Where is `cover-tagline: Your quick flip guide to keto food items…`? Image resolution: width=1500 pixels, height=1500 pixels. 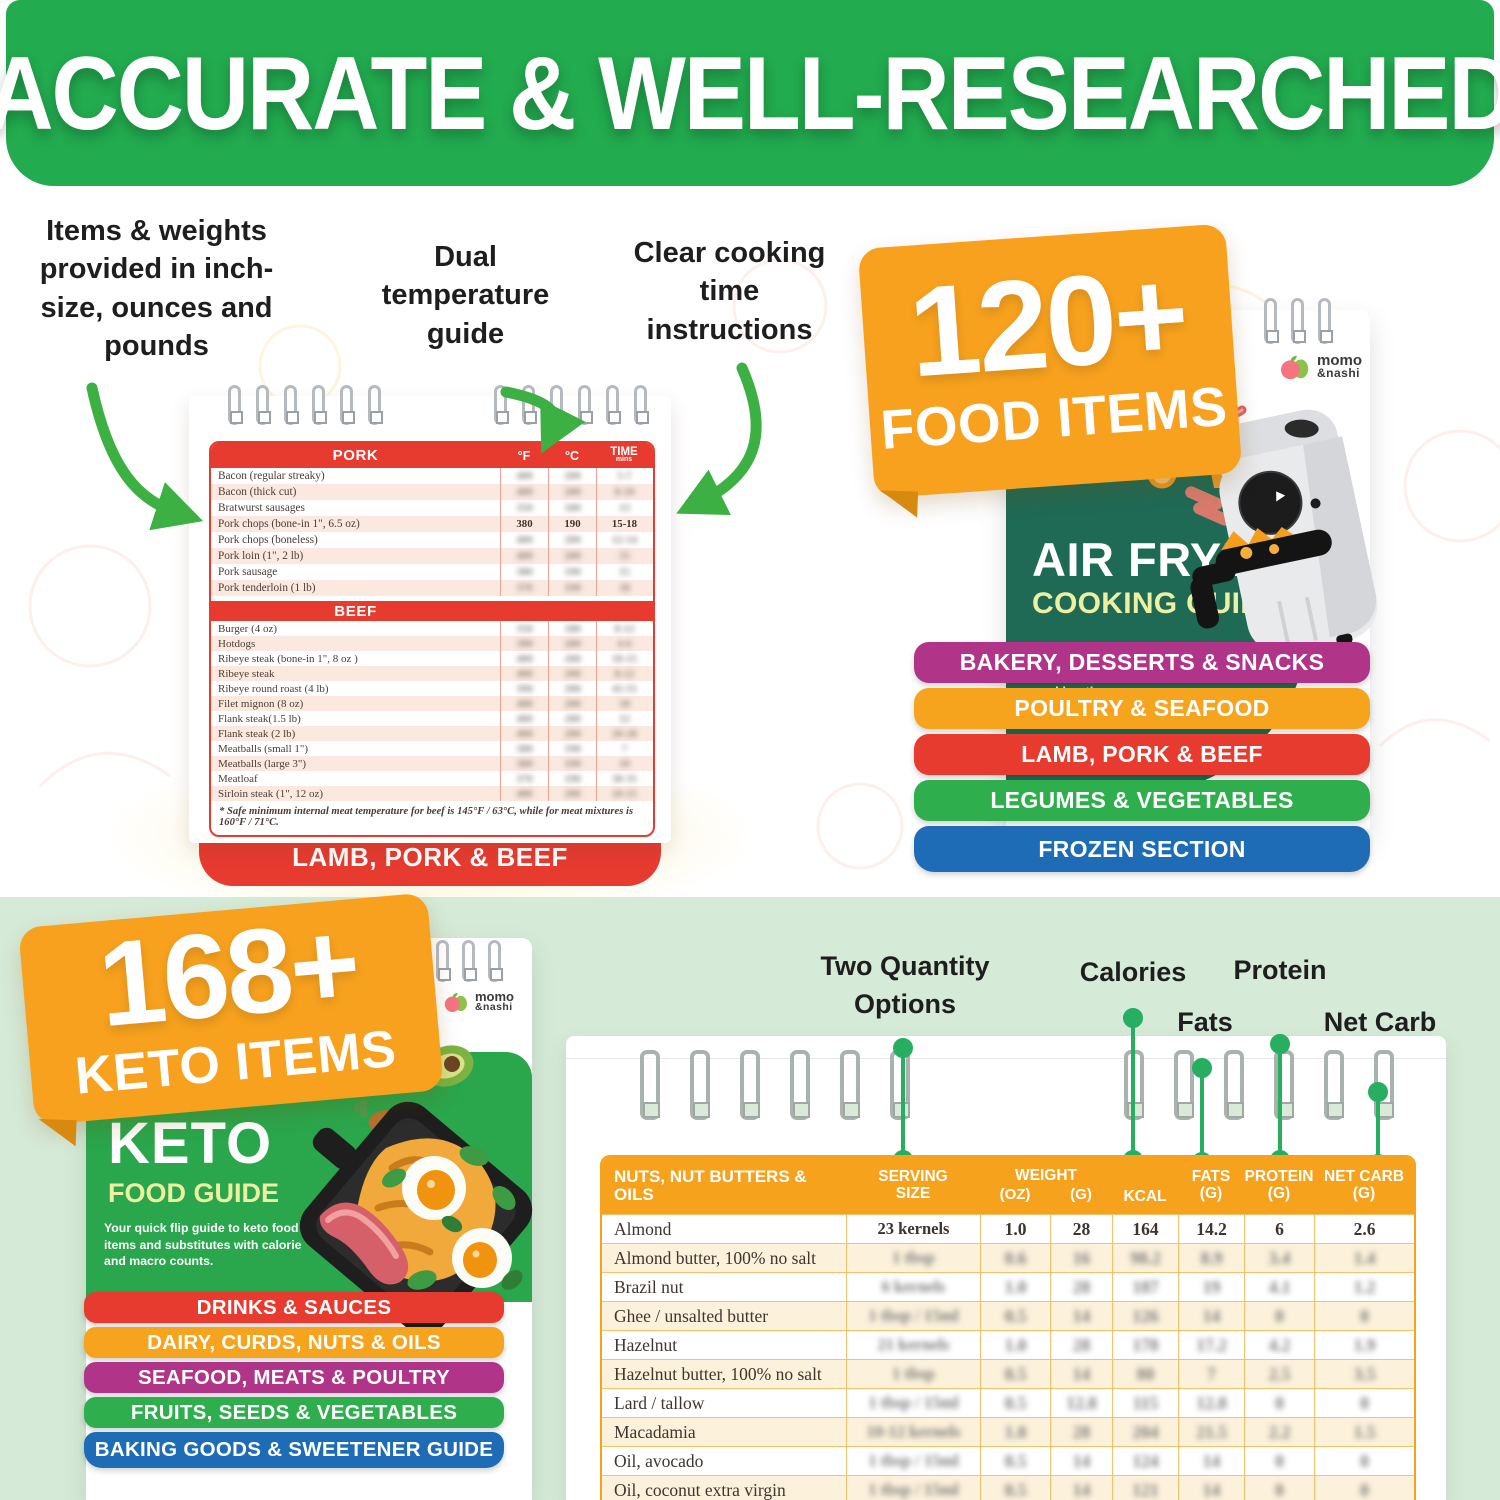
cover-tagline: Your quick flip guide to keto food items… is located at coordinates (203, 1245).